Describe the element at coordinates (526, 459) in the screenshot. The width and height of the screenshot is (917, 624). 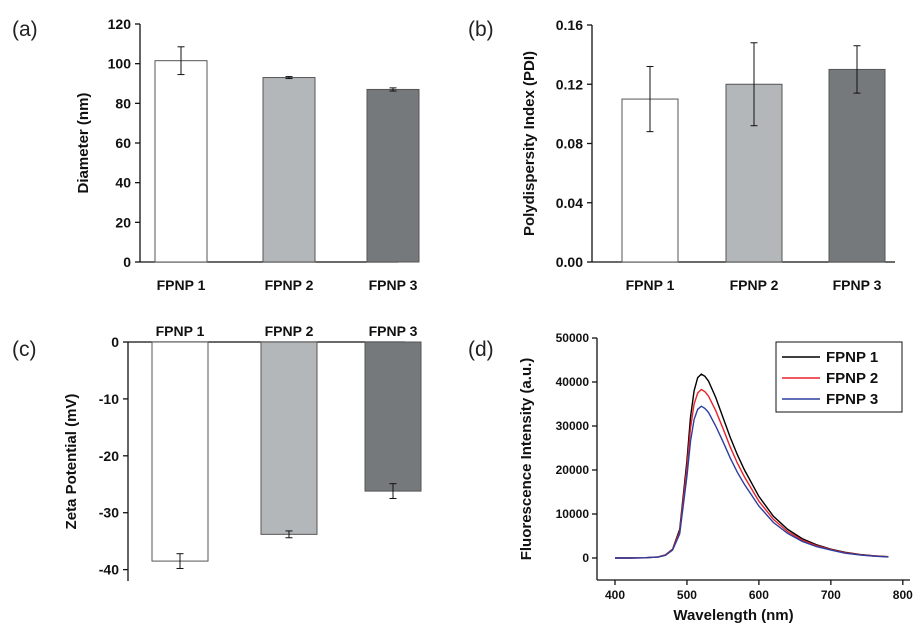
I see `y-axis-title: Fluorescence Intensity (a.u.)` at that location.